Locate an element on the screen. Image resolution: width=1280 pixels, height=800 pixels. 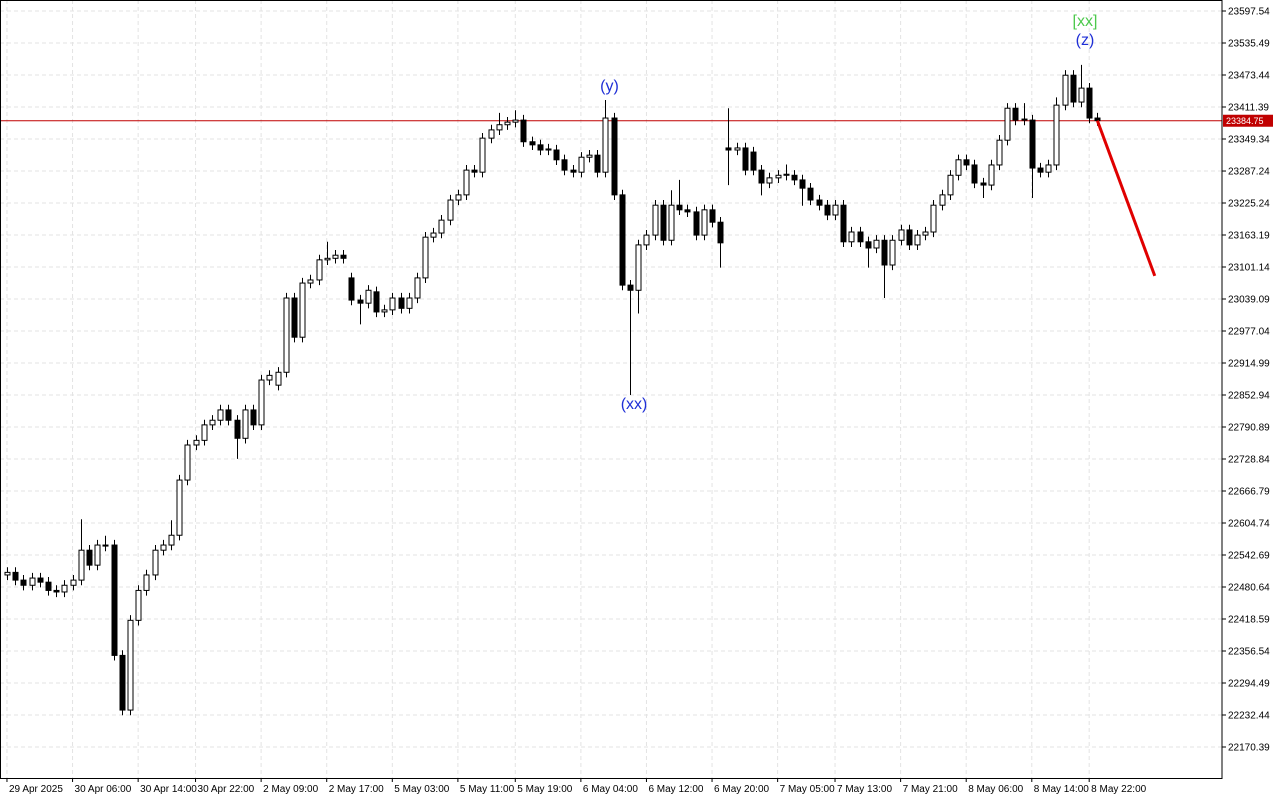
y-tick-label: 23597.54 is located at coordinates (1249, 12).